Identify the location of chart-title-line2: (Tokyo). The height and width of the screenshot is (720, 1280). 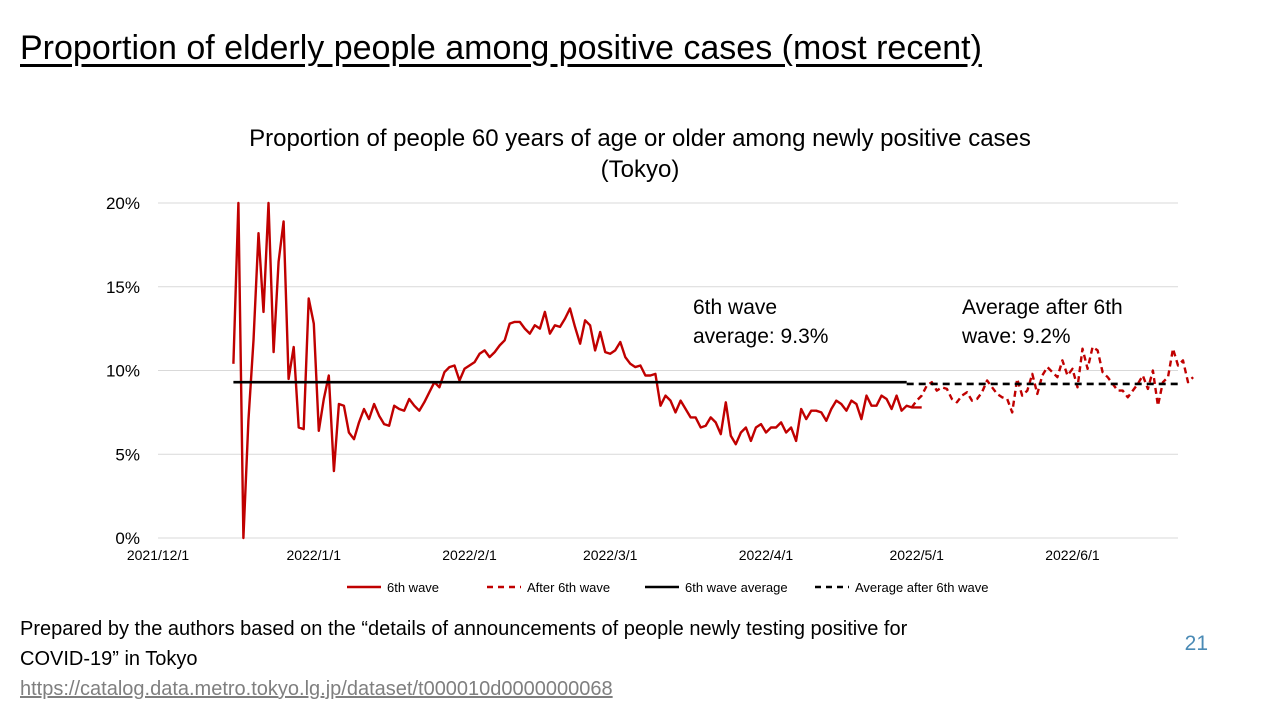
(640, 169).